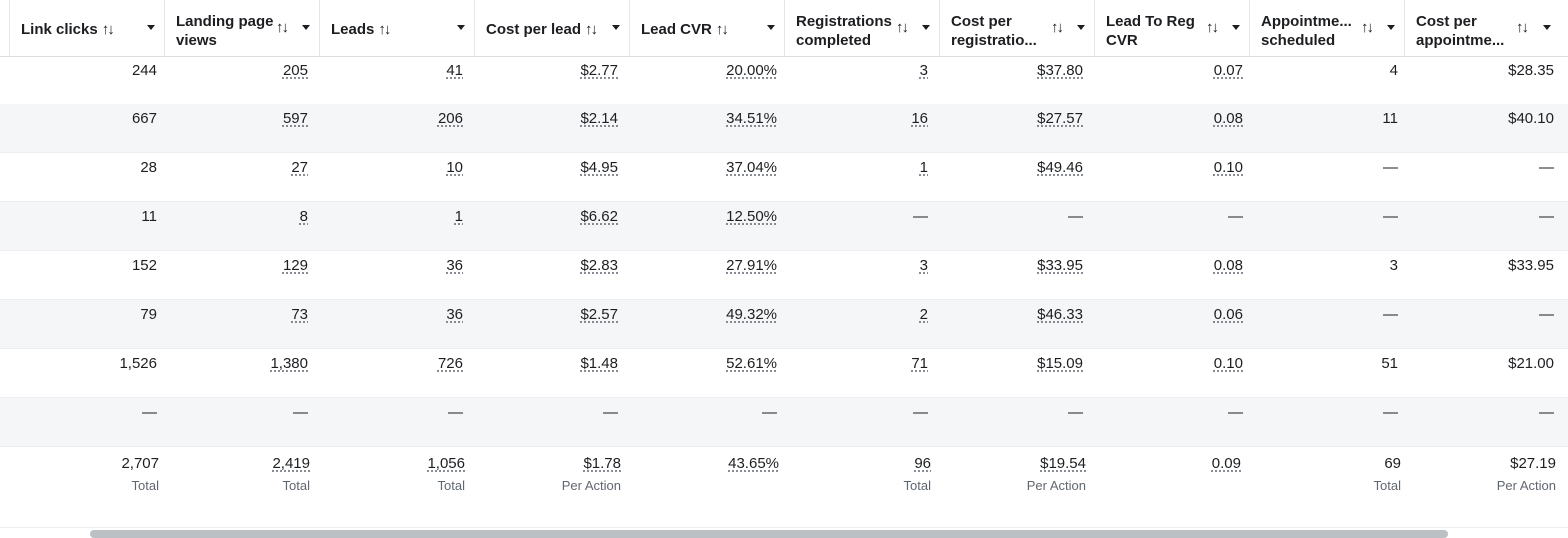 The width and height of the screenshot is (1568, 538). I want to click on cell-landing-page-views: 129, so click(295, 265).